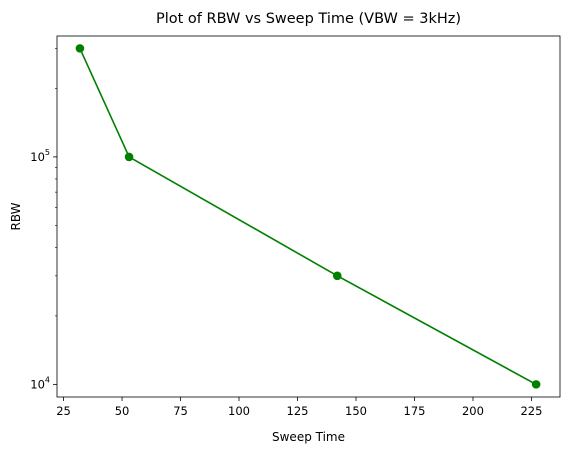 The image size is (570, 455). I want to click on x-tick-label: 25, so click(63, 411).